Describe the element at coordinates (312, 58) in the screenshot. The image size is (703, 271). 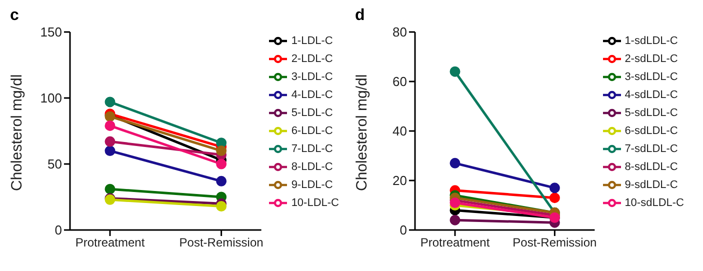
I see `legend-label: 2-LDL-C` at that location.